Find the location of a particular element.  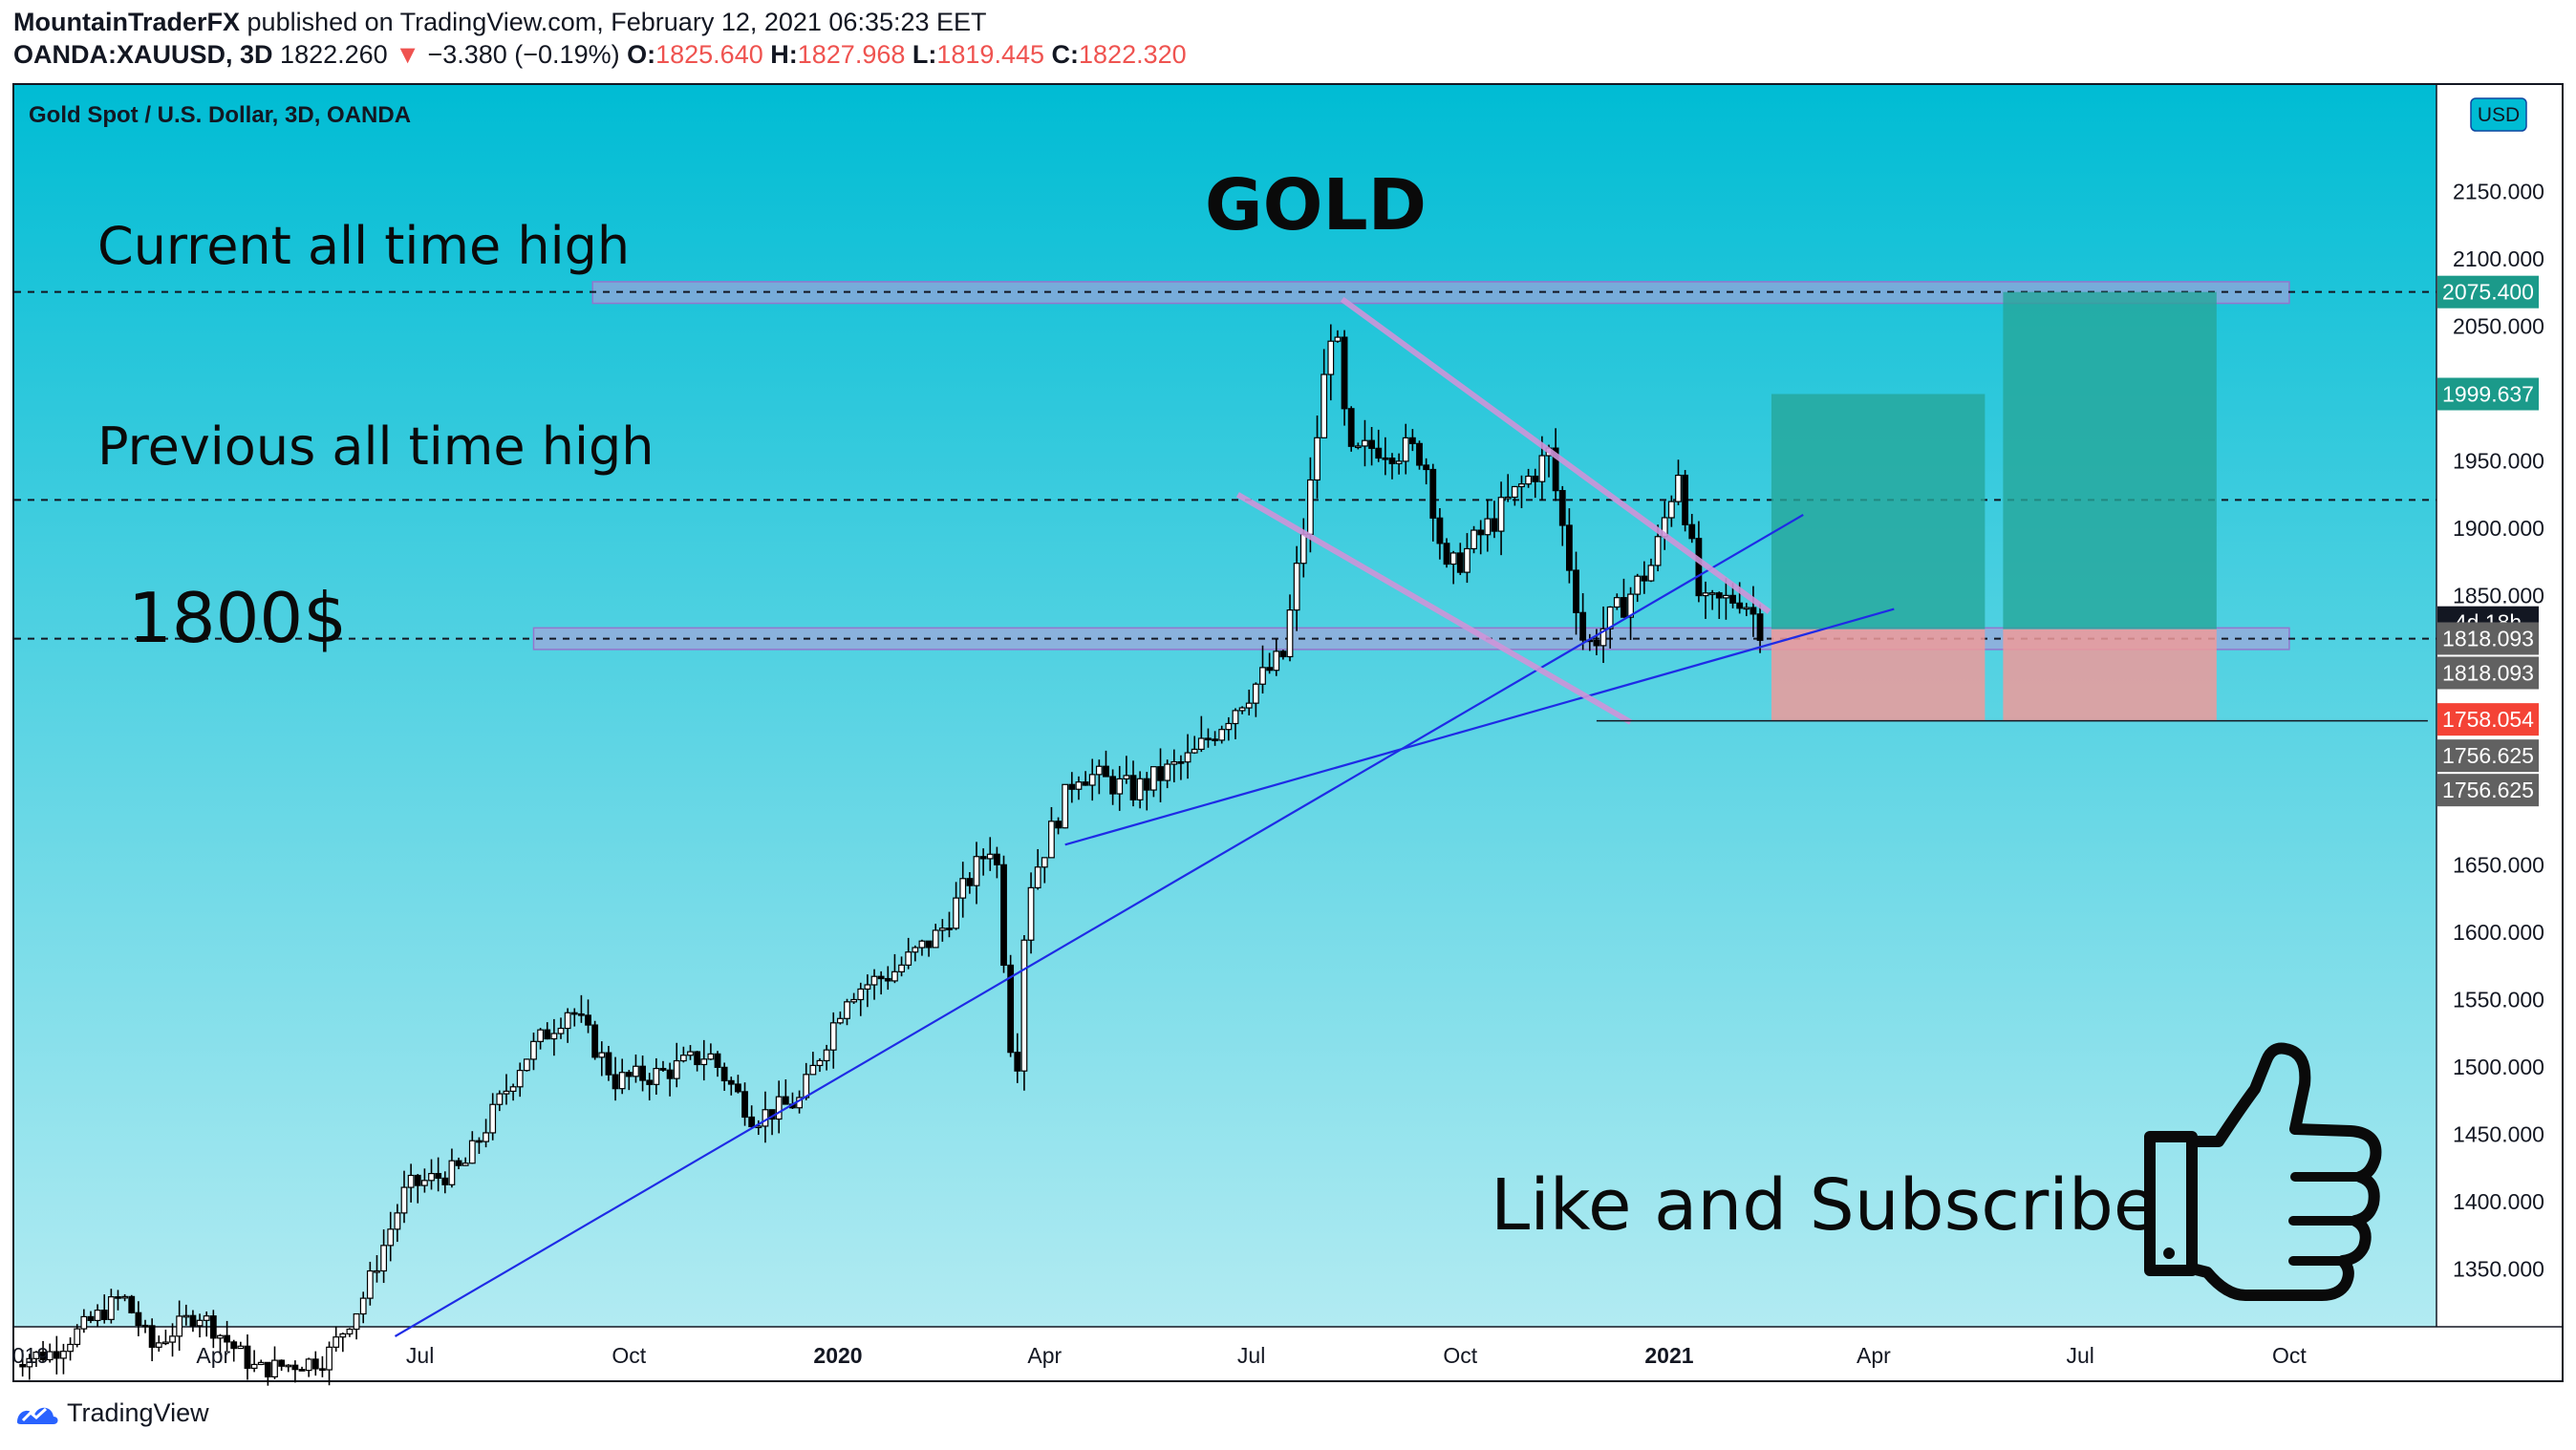

y-tick-label: 1650.000 is located at coordinates (2498, 865).